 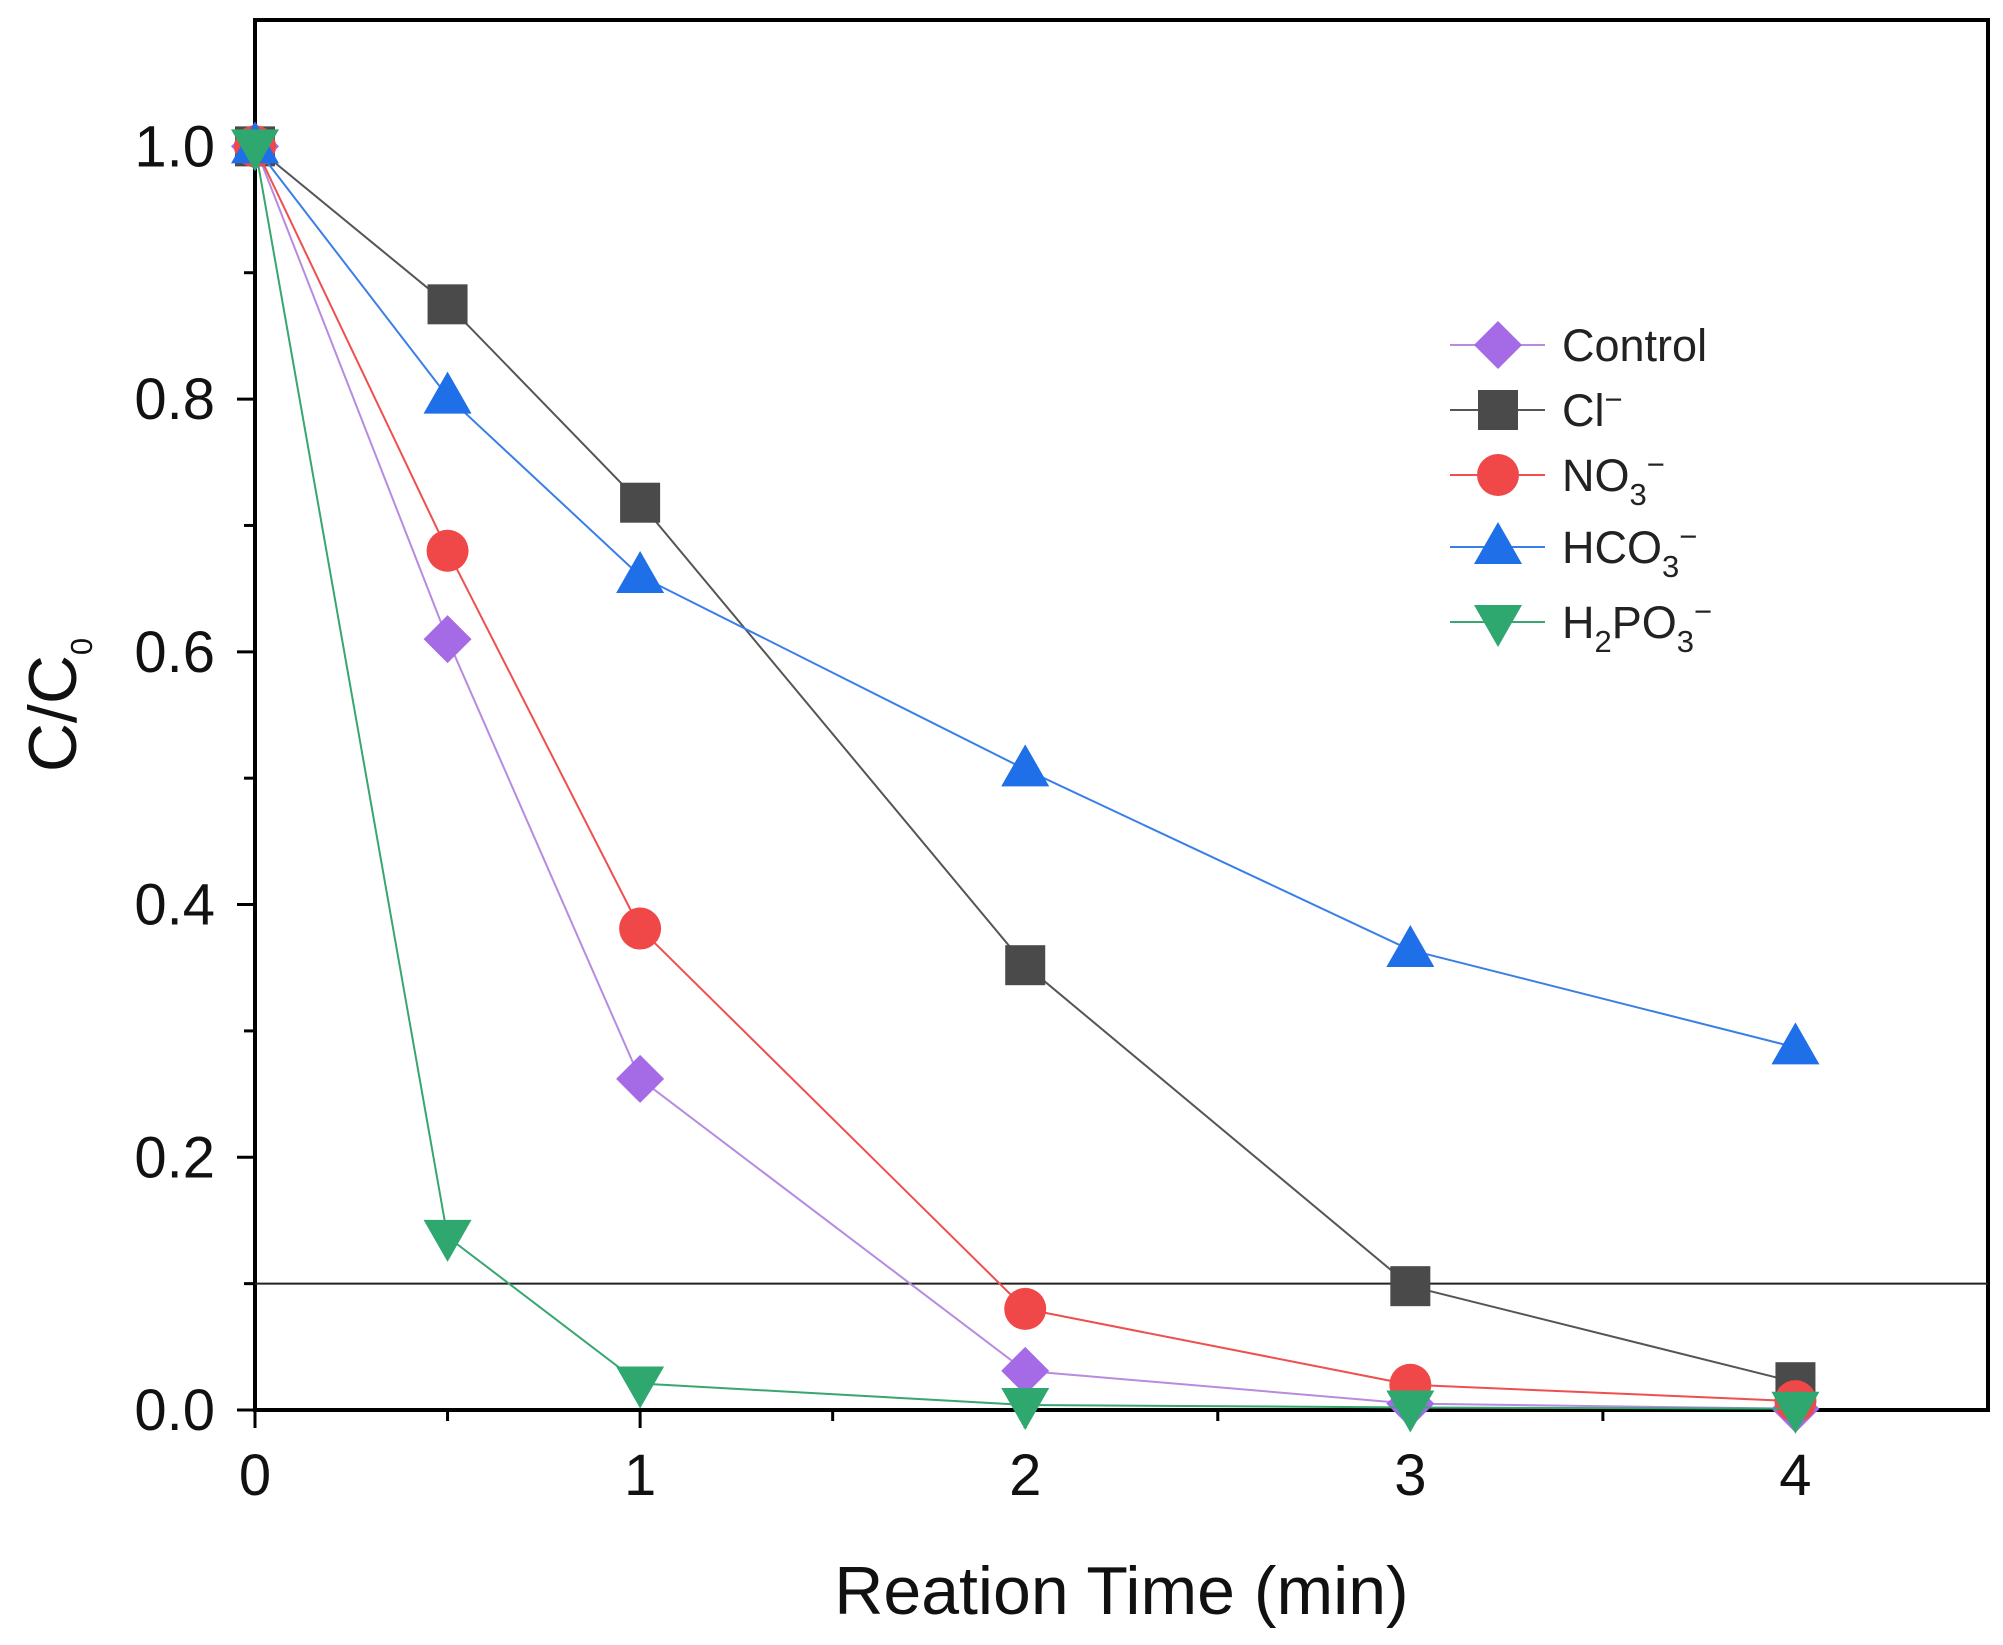 What do you see at coordinates (255, 1475) in the screenshot?
I see `x-tick-label: 0` at bounding box center [255, 1475].